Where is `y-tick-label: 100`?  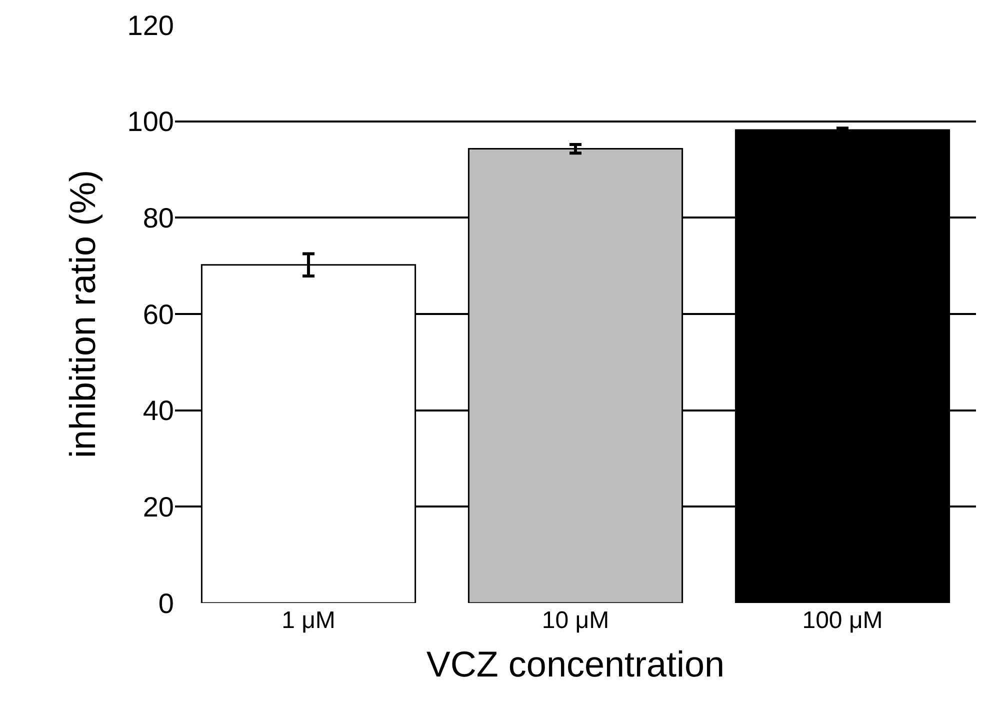 y-tick-label: 100 is located at coordinates (150, 122).